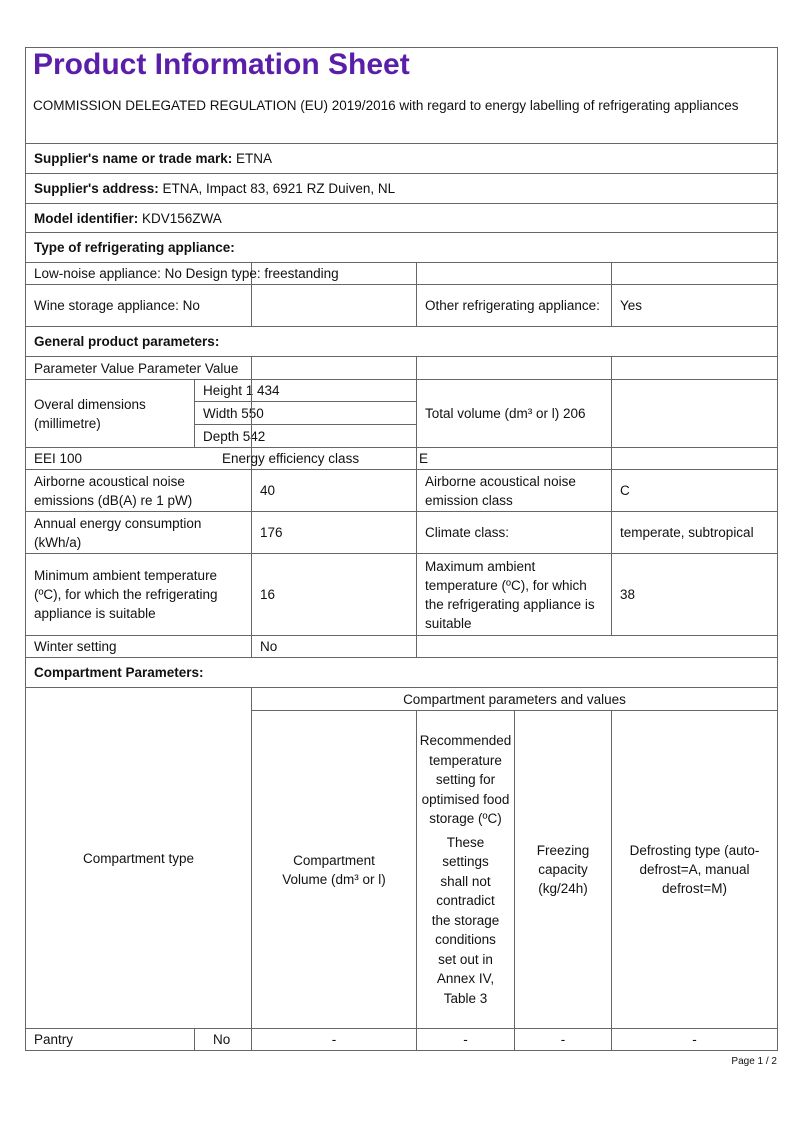  Describe the element at coordinates (291, 458) in the screenshot. I see `energy-class-label: Energy efficiency class` at that location.